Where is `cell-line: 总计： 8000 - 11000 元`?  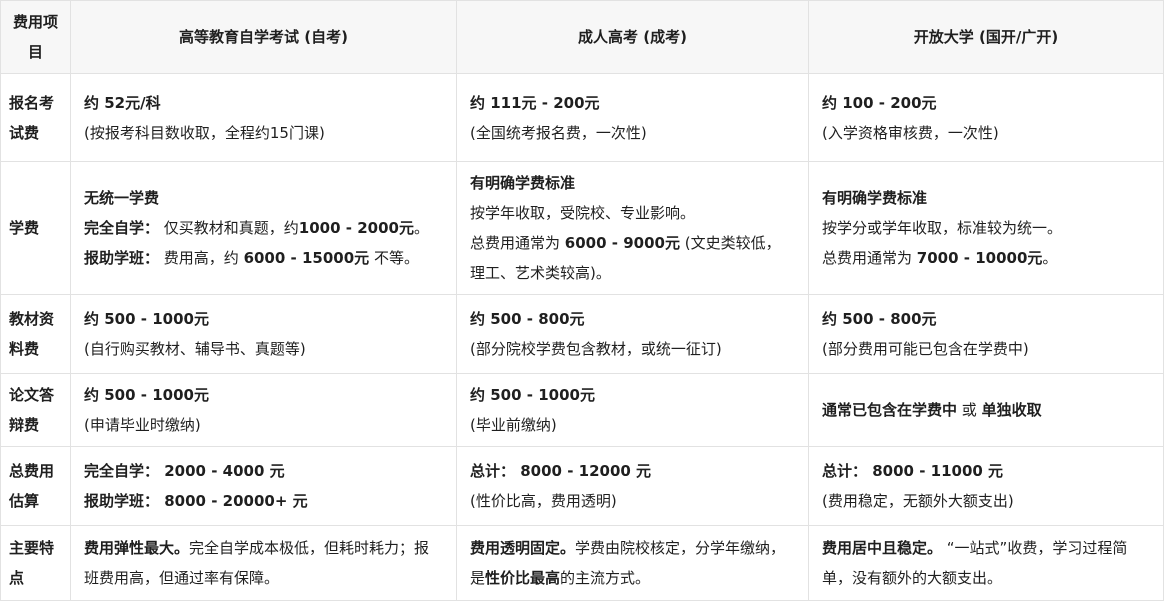 cell-line: 总计： 8000 - 11000 元 is located at coordinates (913, 471).